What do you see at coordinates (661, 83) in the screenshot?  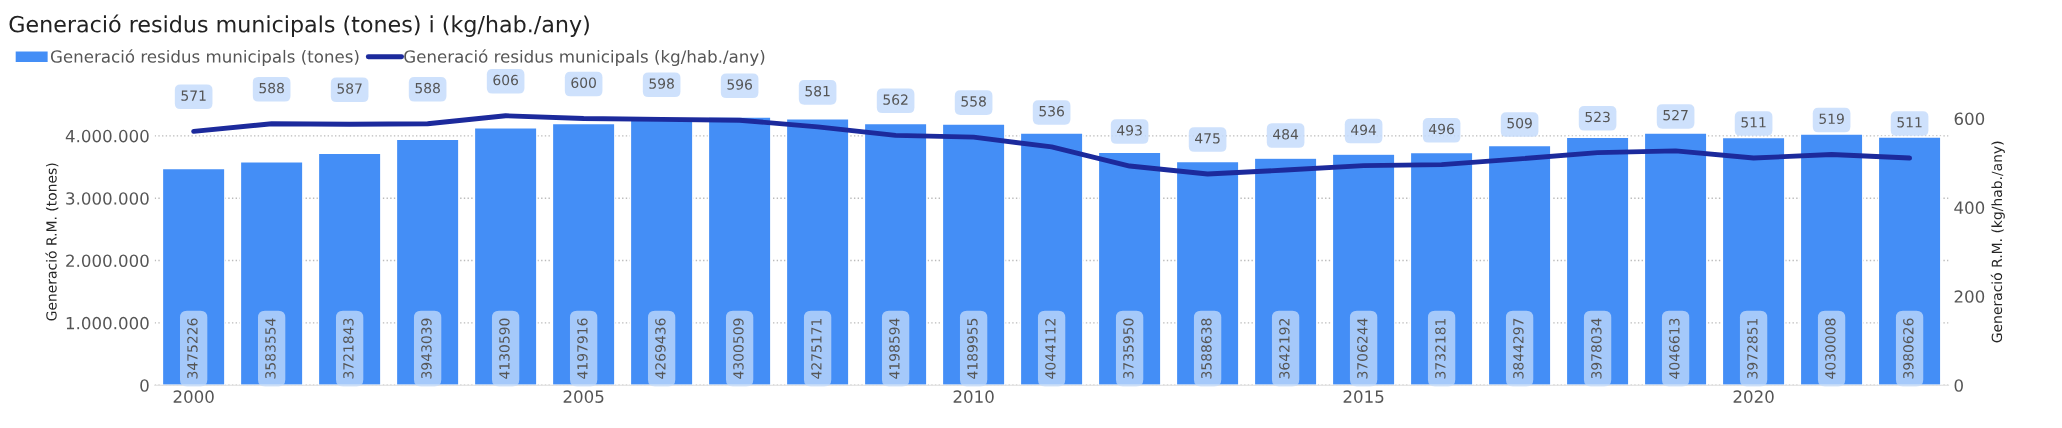 I see `data-label: 598` at bounding box center [661, 83].